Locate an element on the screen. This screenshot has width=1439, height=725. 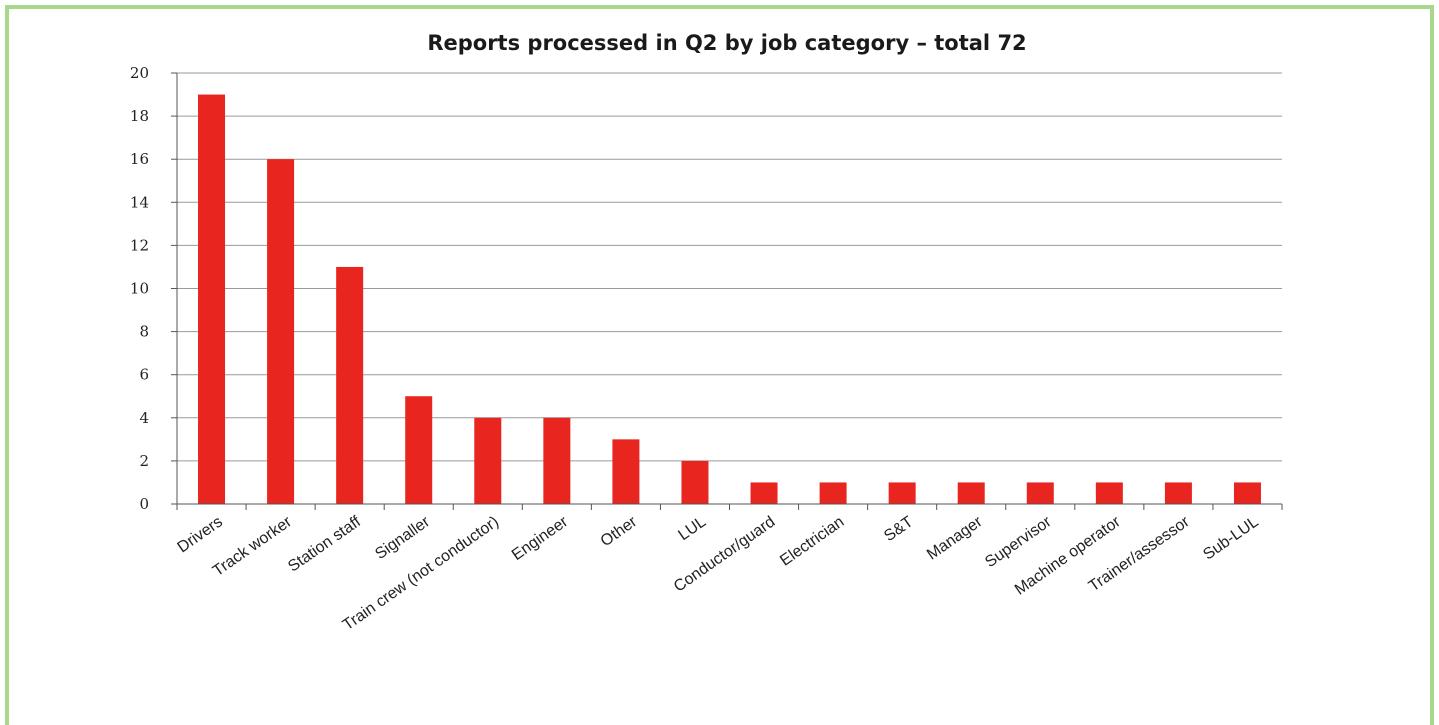
y-tick-label: 4 is located at coordinates (144, 418).